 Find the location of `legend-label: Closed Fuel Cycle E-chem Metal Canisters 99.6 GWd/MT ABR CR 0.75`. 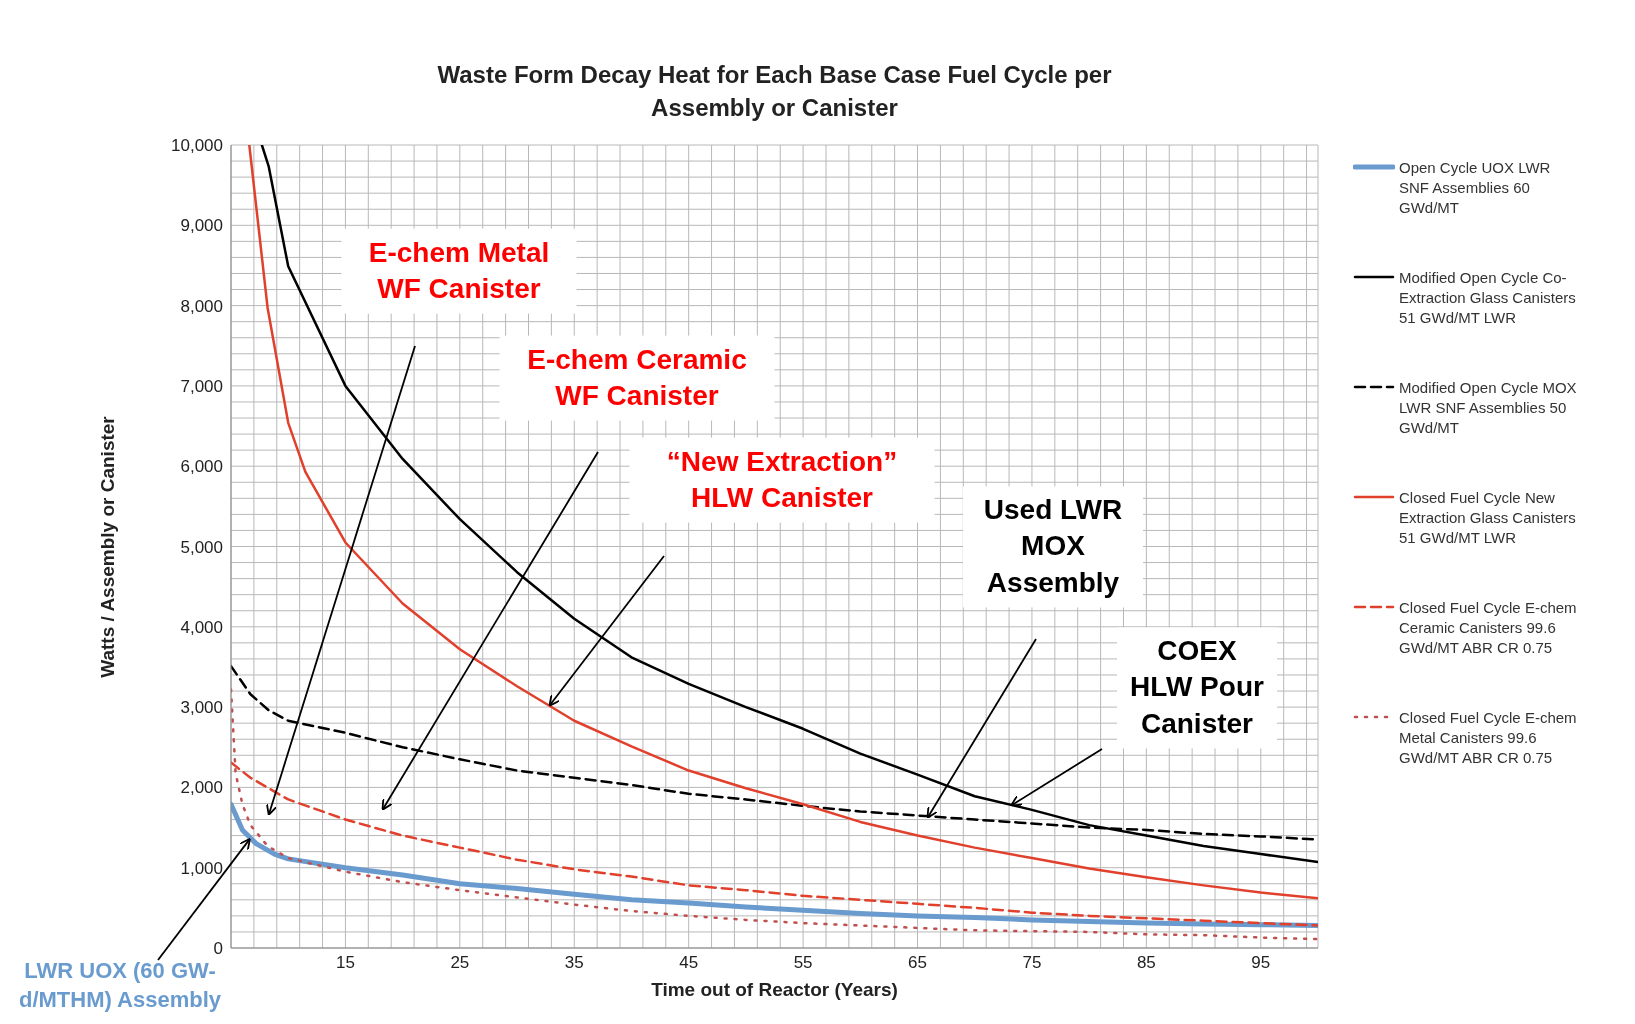

legend-label: Closed Fuel Cycle E-chem Metal Canisters 99.6 GWd/MT ABR CR 0.75 is located at coordinates (1488, 738).